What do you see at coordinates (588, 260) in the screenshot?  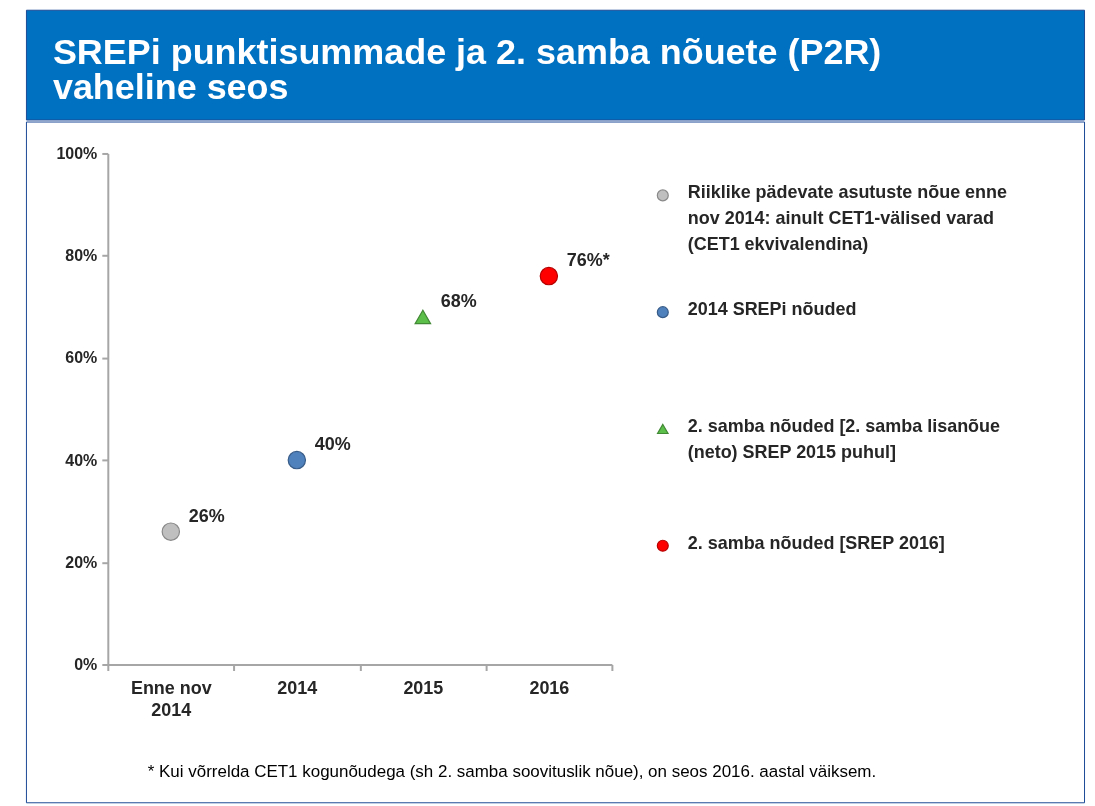 I see `data-label: 76%*` at bounding box center [588, 260].